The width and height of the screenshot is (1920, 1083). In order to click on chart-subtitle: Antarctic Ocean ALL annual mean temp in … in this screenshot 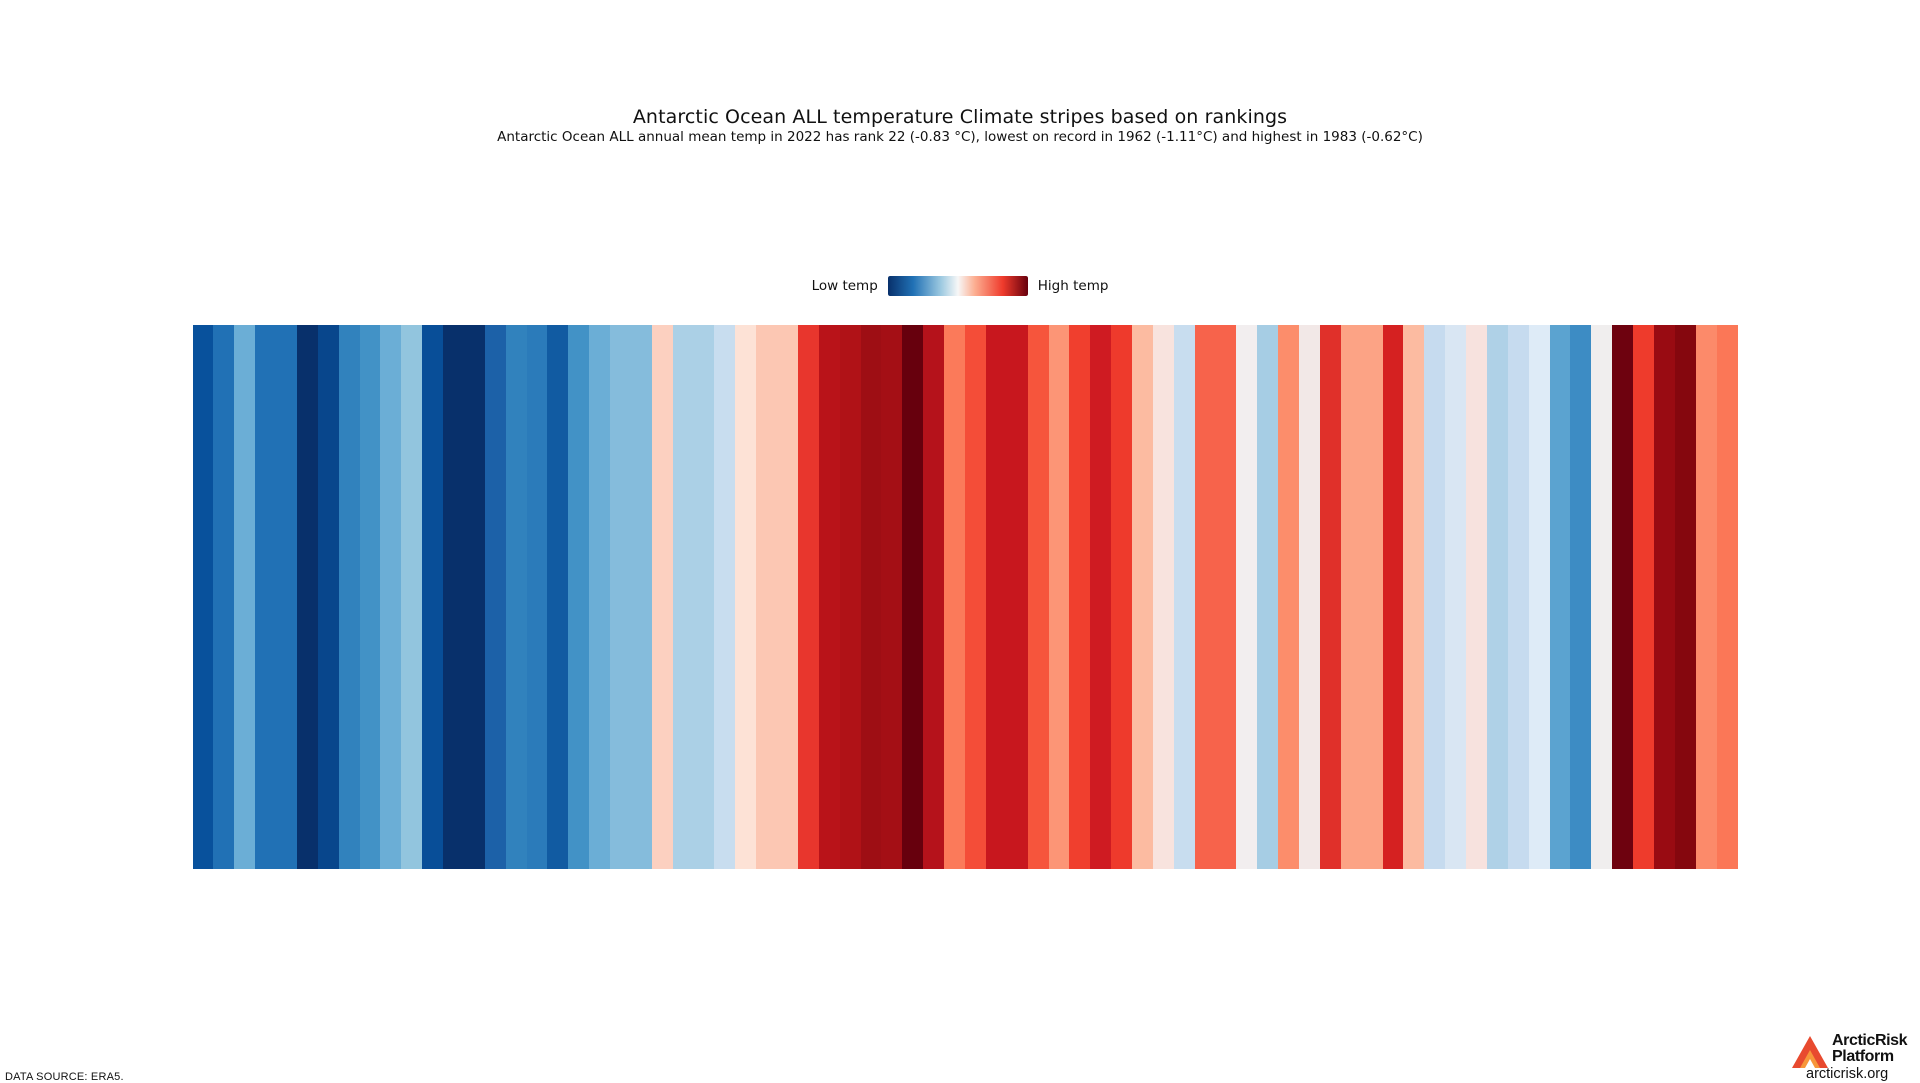, I will do `click(960, 137)`.